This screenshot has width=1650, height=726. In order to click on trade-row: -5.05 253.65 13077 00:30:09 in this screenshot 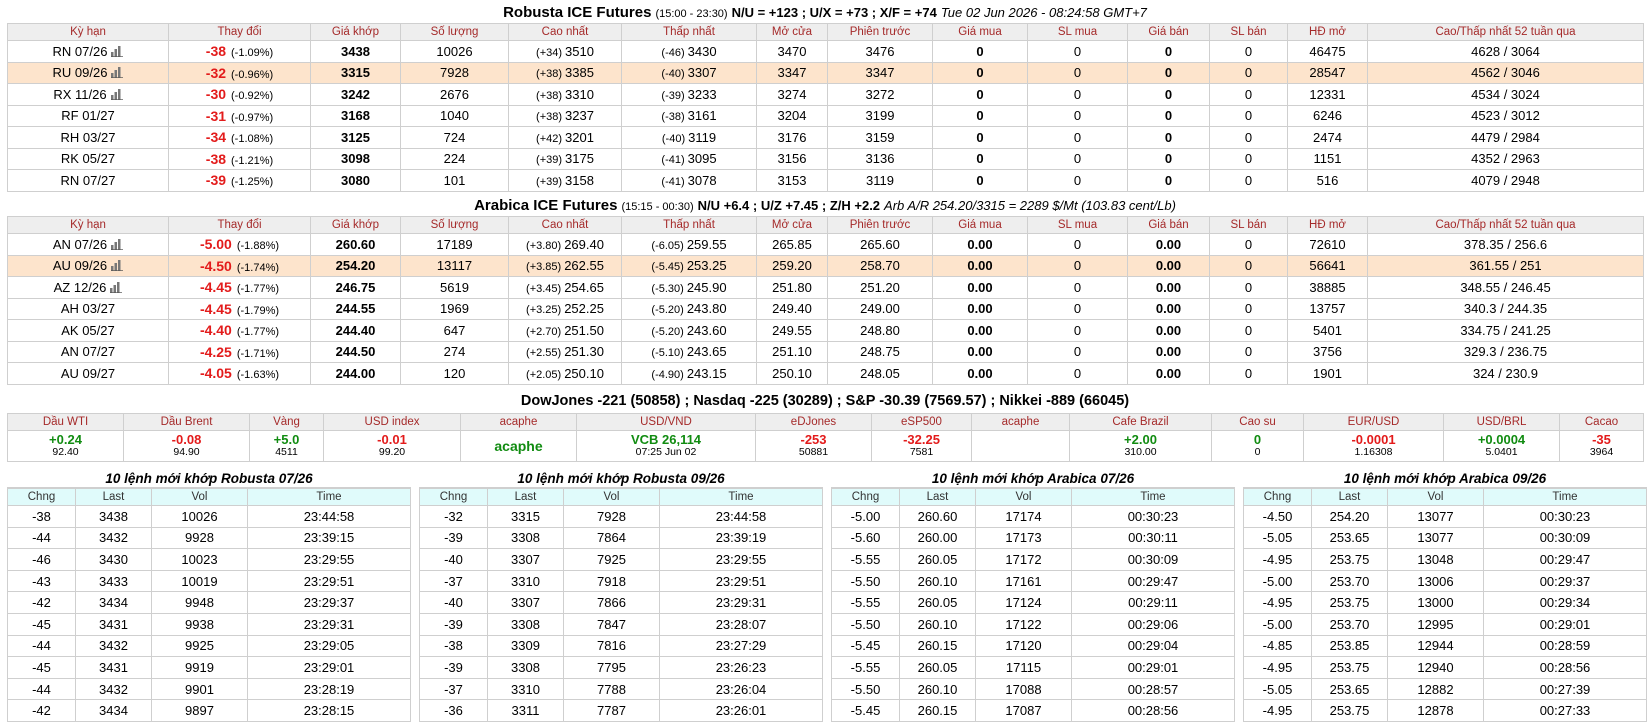, I will do `click(1445, 538)`.